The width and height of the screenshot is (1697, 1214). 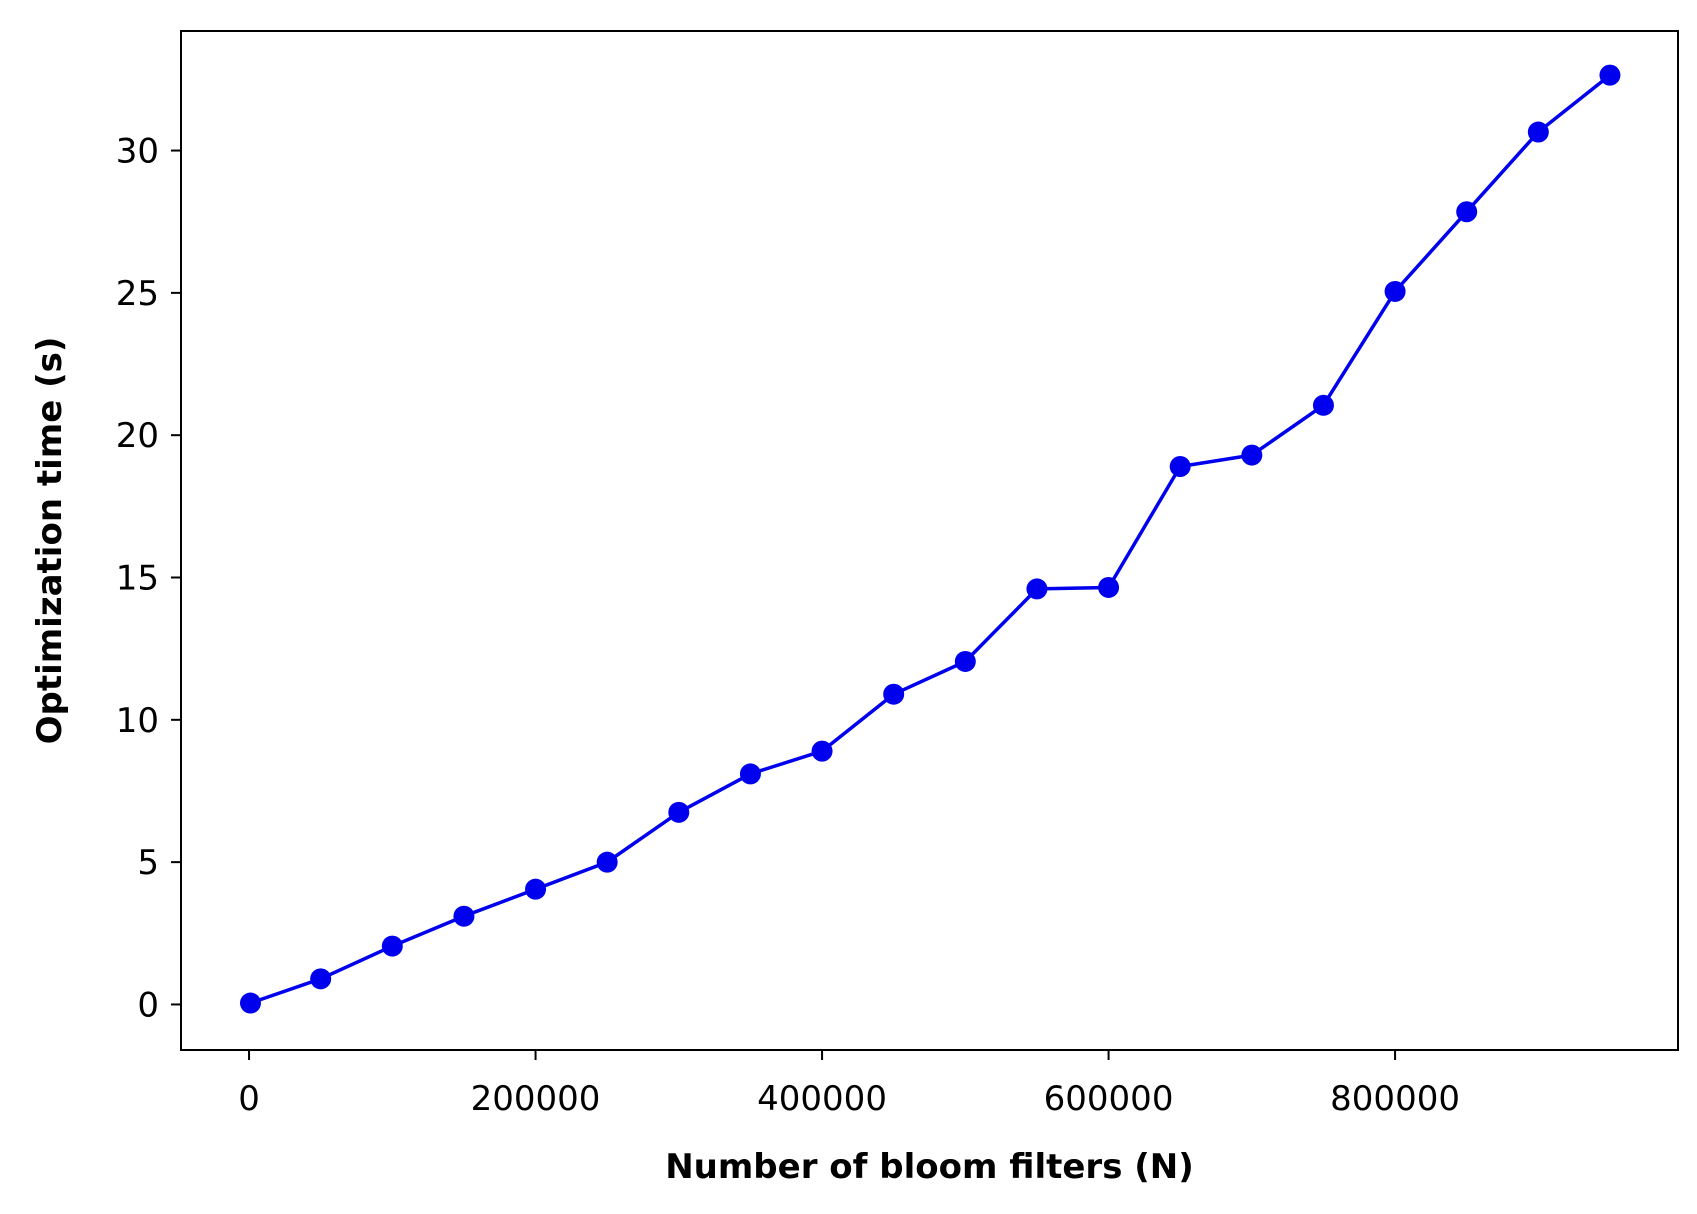 What do you see at coordinates (536, 1099) in the screenshot?
I see `x-tick-label: 200000` at bounding box center [536, 1099].